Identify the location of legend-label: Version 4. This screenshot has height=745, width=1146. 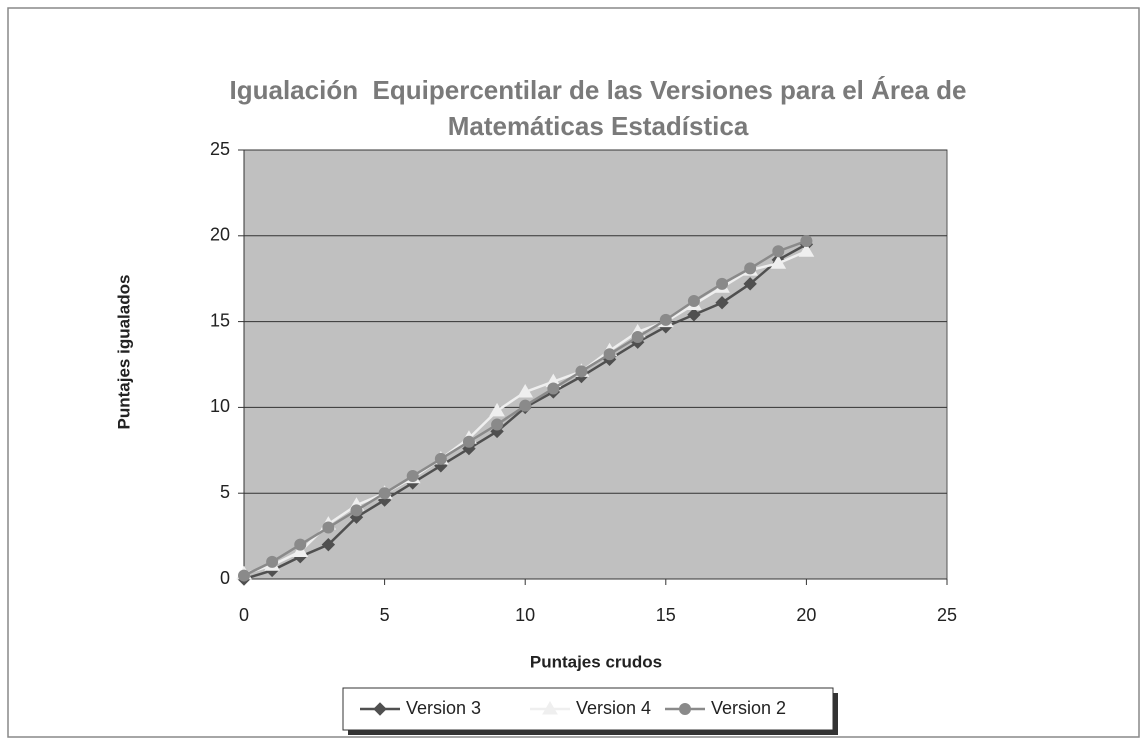
(613, 708).